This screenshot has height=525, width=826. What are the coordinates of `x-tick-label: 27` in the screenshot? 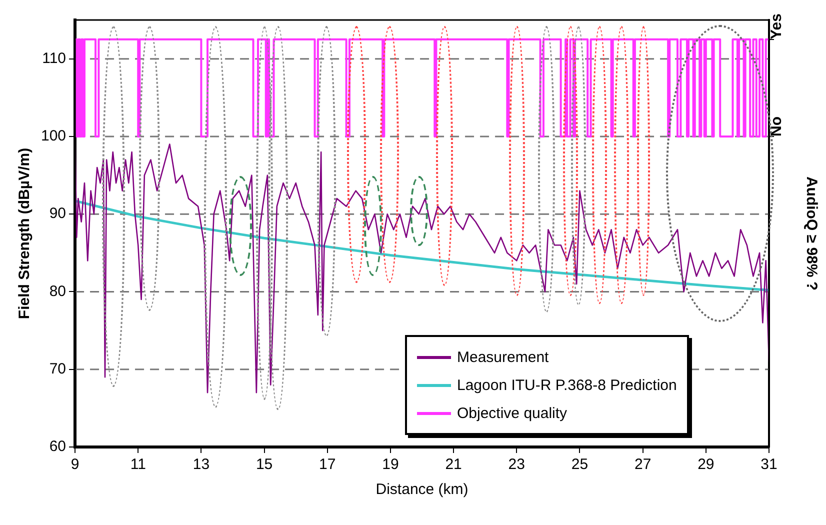 It's located at (643, 465).